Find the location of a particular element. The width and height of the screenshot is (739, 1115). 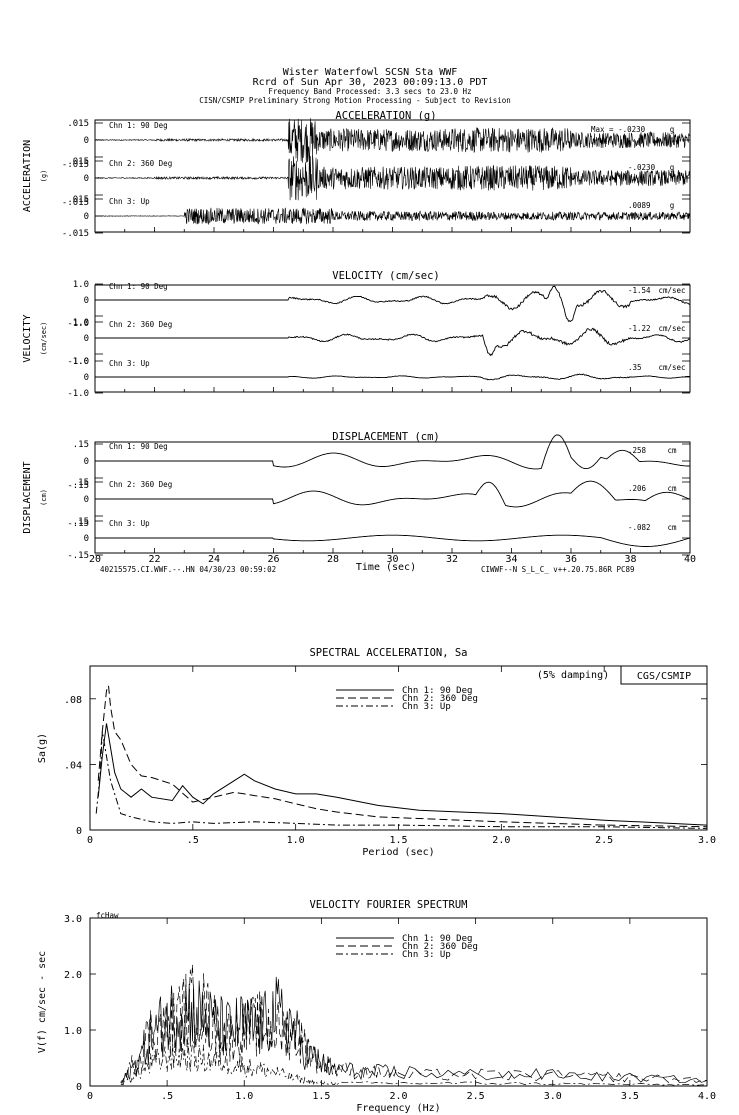

time-tick-label: 40 is located at coordinates (690, 559).